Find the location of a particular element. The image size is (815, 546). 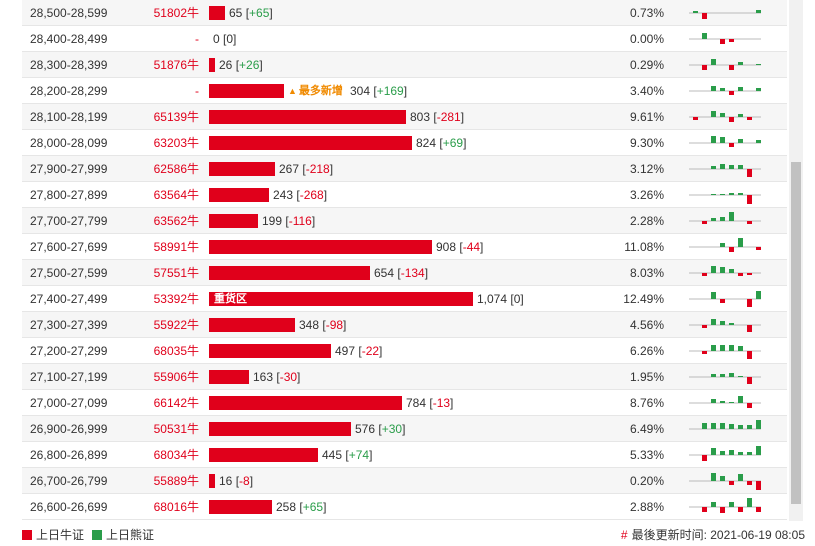

volume-percent: 4.56% is located at coordinates (646, 325).